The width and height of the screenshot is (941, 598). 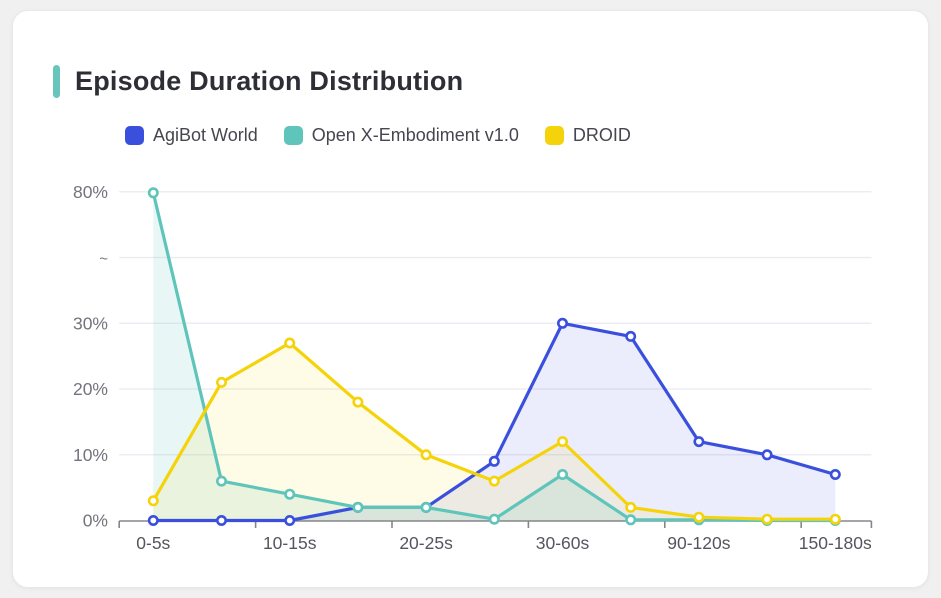 What do you see at coordinates (835, 543) in the screenshot?
I see `x-axis-label: 150-180s` at bounding box center [835, 543].